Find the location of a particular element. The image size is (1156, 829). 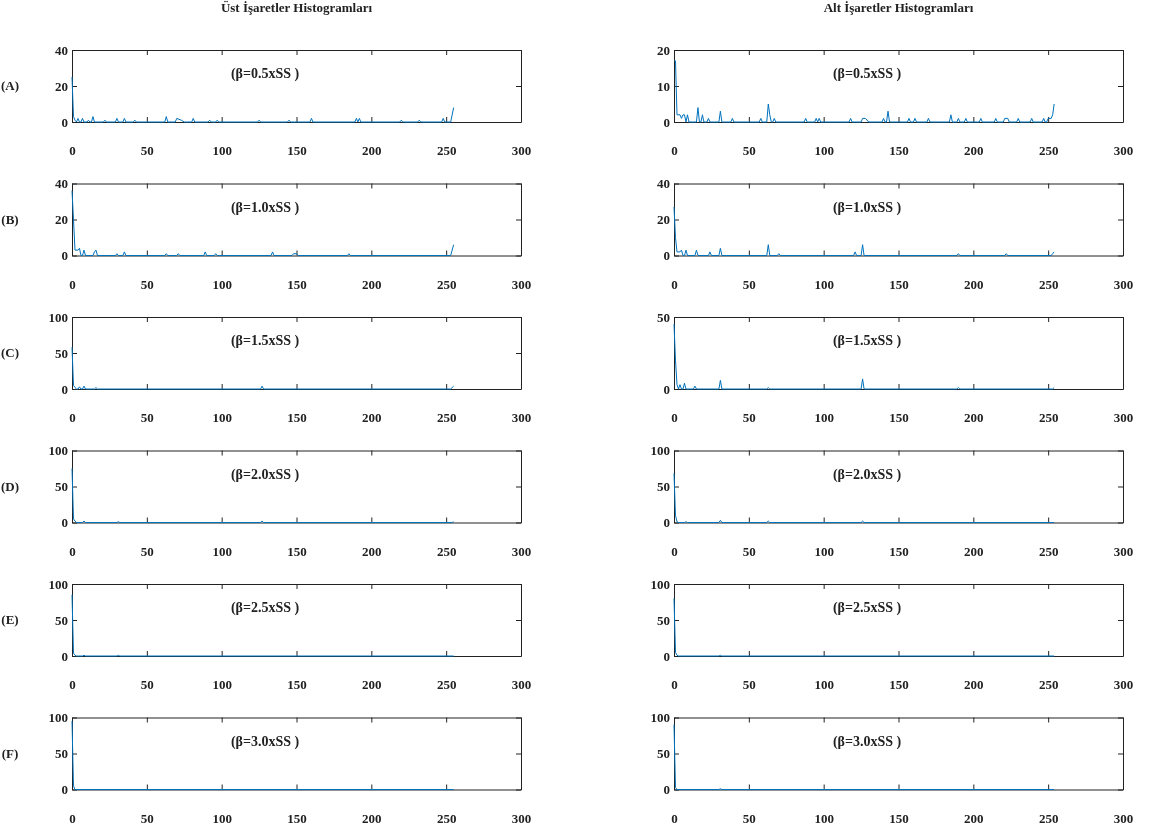

y-axis-title: (D) is located at coordinates (10, 486).